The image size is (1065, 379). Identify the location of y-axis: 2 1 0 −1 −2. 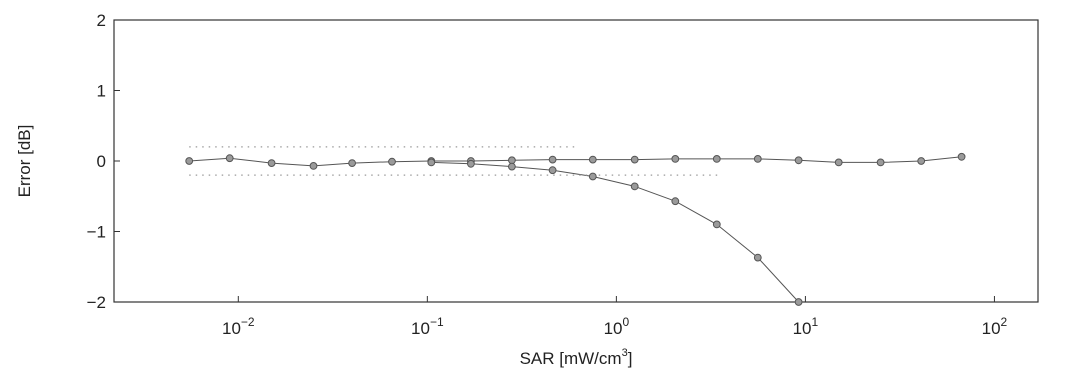
(103, 161).